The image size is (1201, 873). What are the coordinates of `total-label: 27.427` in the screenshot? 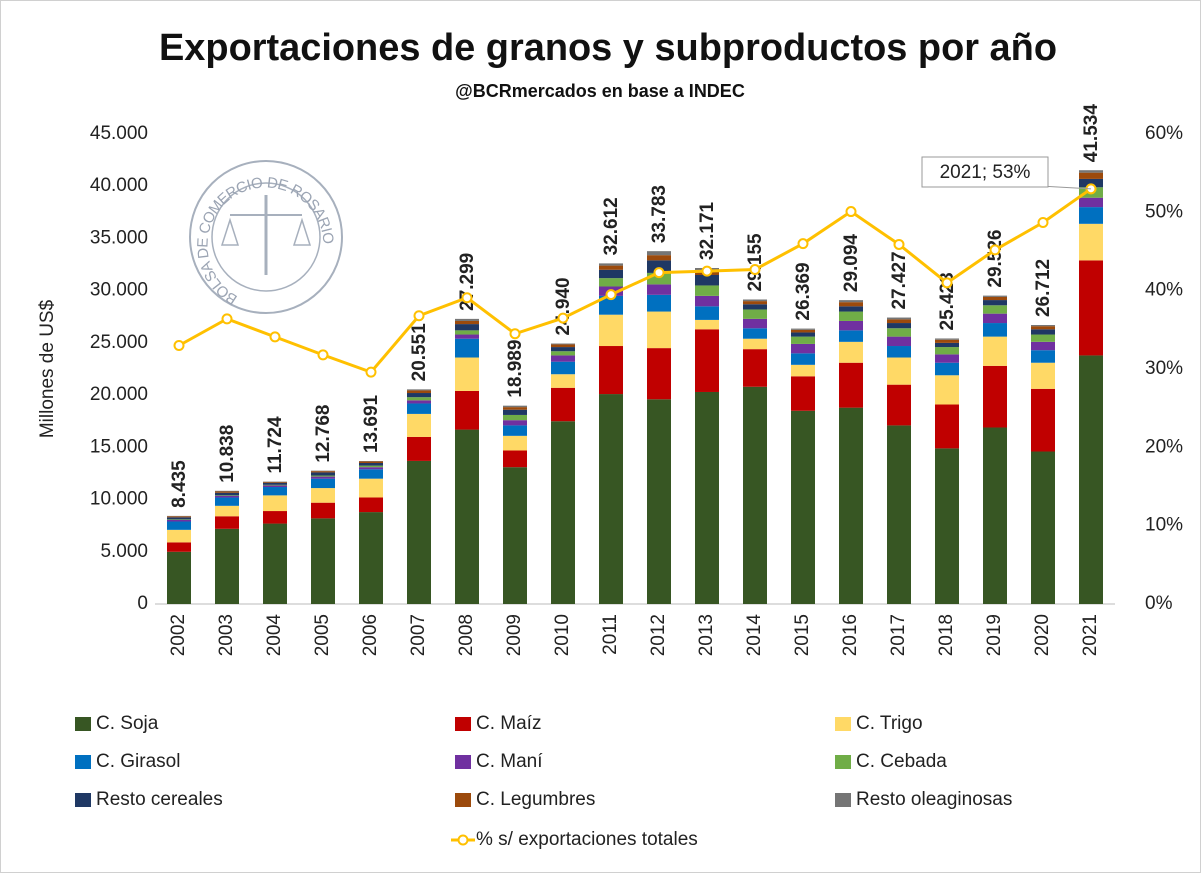 It's located at (899, 280).